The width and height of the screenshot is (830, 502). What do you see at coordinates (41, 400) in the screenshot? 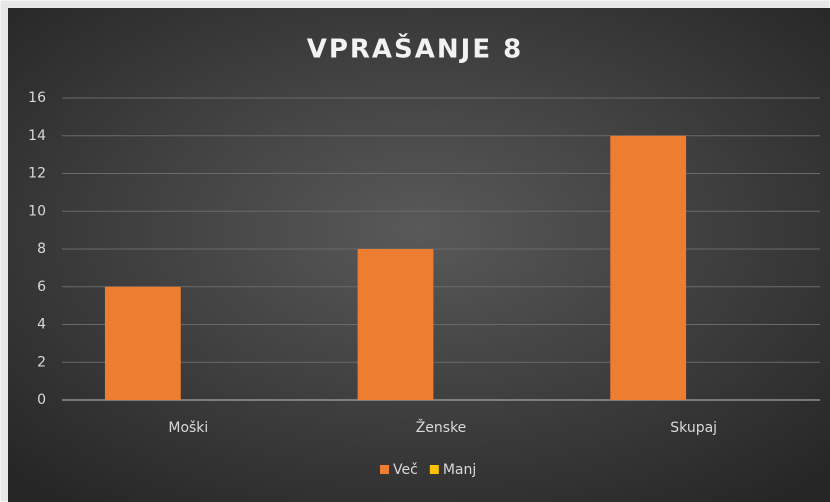
I see `y-tick-label: 0` at bounding box center [41, 400].